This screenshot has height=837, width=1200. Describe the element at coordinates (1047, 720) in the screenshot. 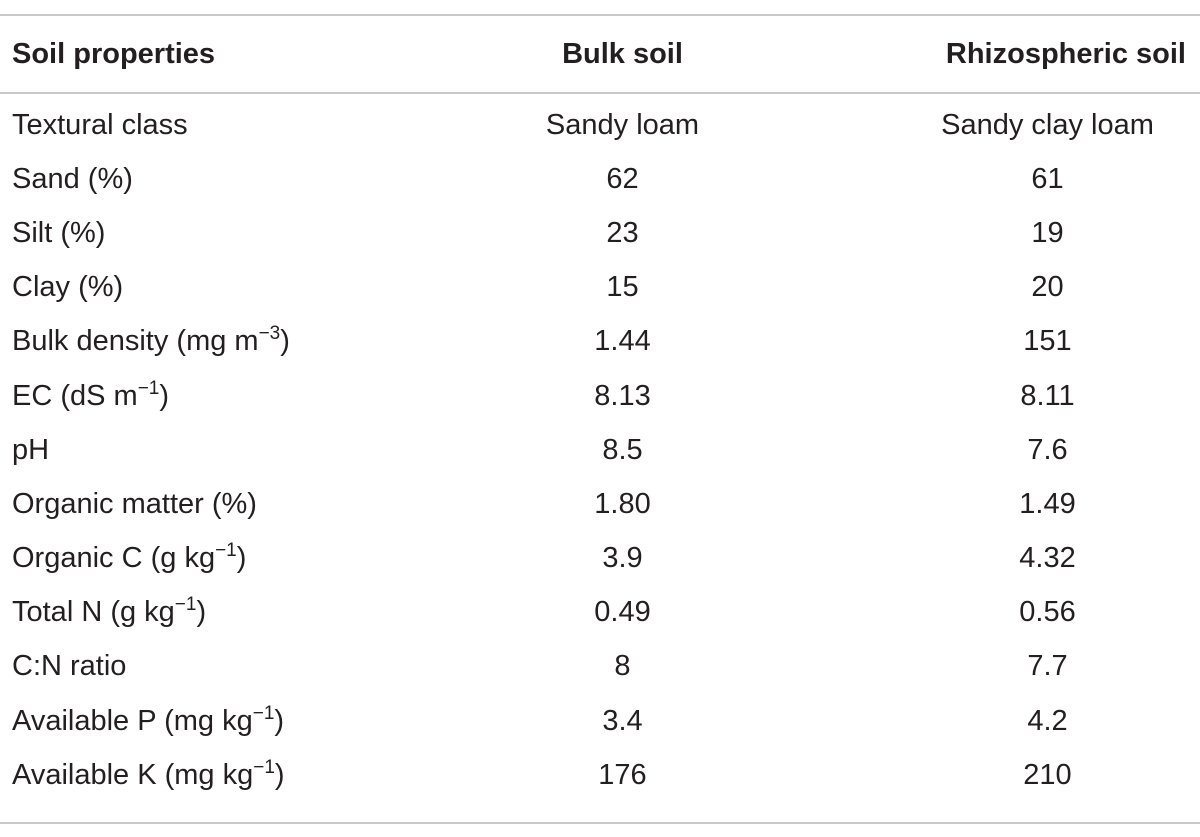

I see `rhizospheric-soil-value: 4.2` at that location.